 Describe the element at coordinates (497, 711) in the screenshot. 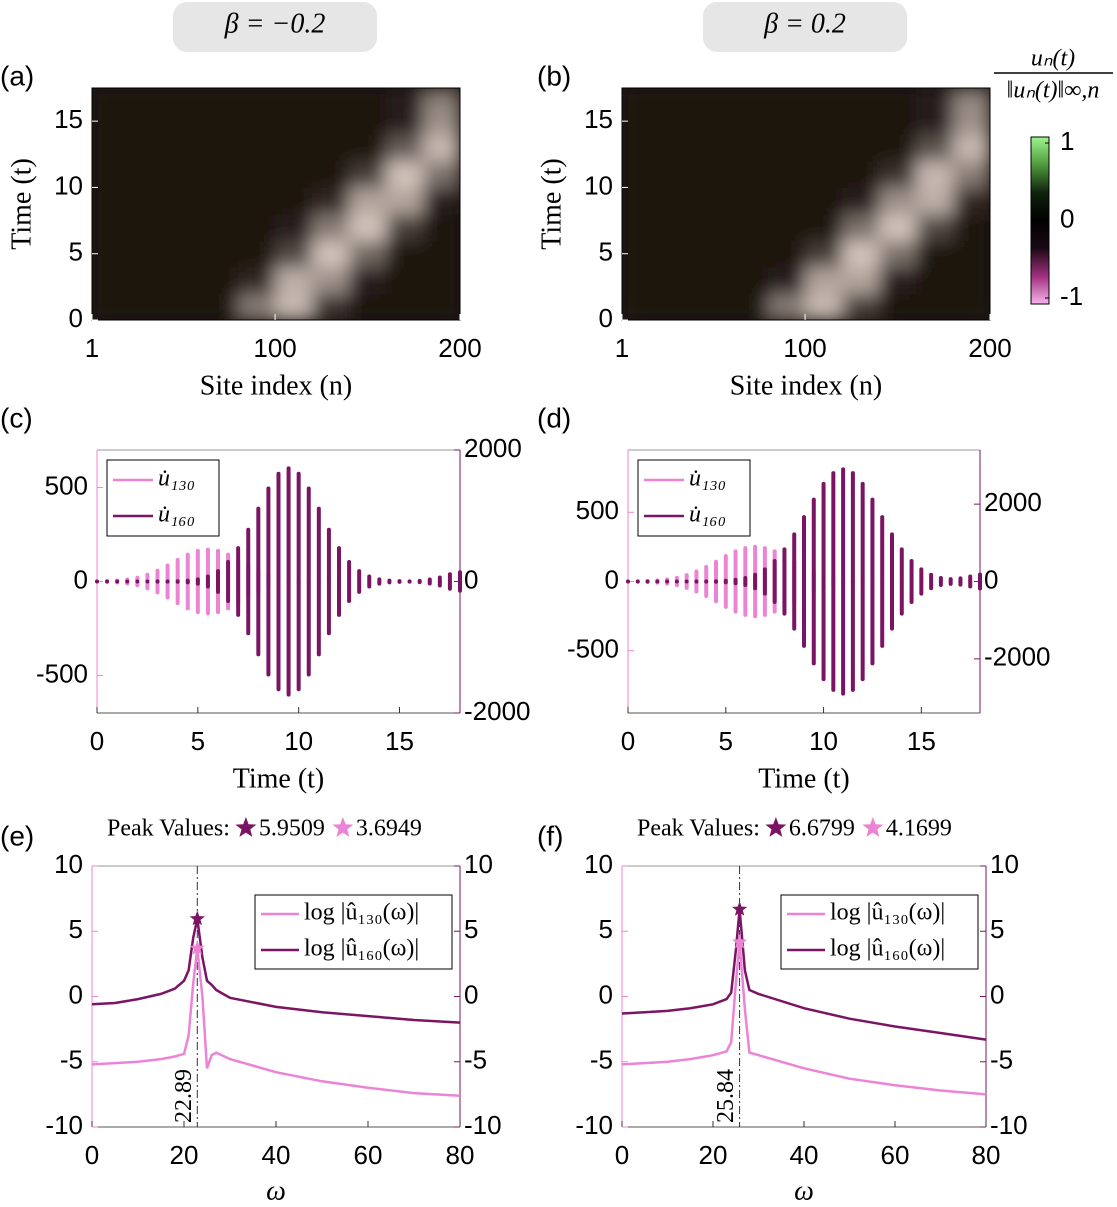

I see `y2-tick-label: -2000` at that location.